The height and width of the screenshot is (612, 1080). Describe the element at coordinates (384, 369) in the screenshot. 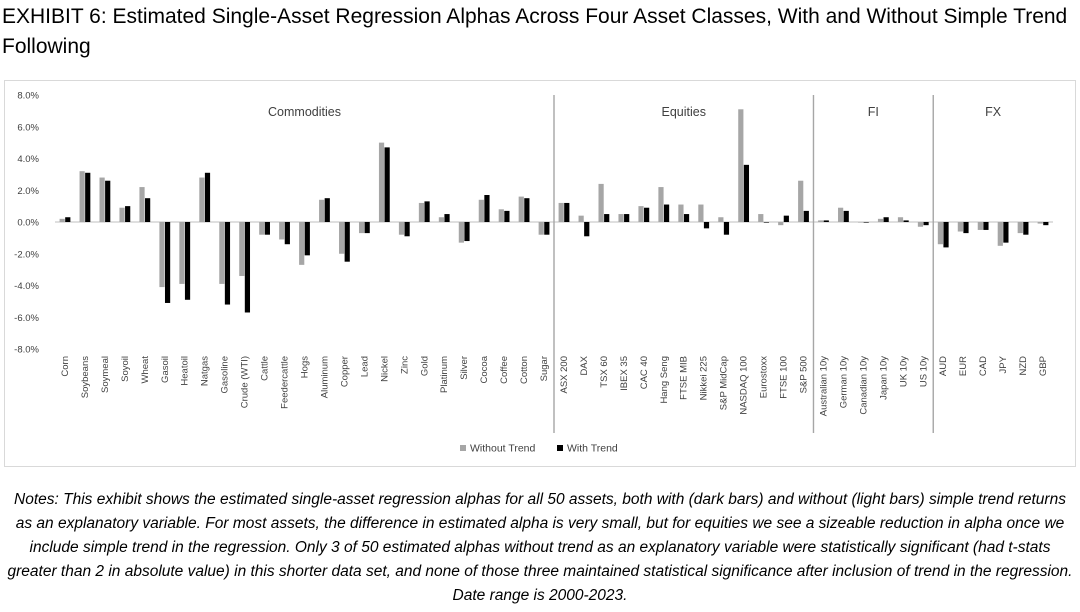

I see `category-label: Nickel` at that location.